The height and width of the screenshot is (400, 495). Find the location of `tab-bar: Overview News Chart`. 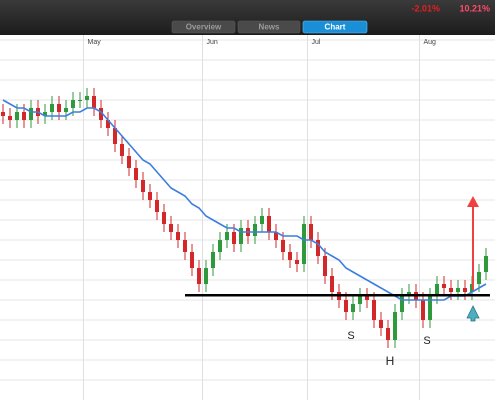

tab-bar: Overview News Chart is located at coordinates (269, 27).